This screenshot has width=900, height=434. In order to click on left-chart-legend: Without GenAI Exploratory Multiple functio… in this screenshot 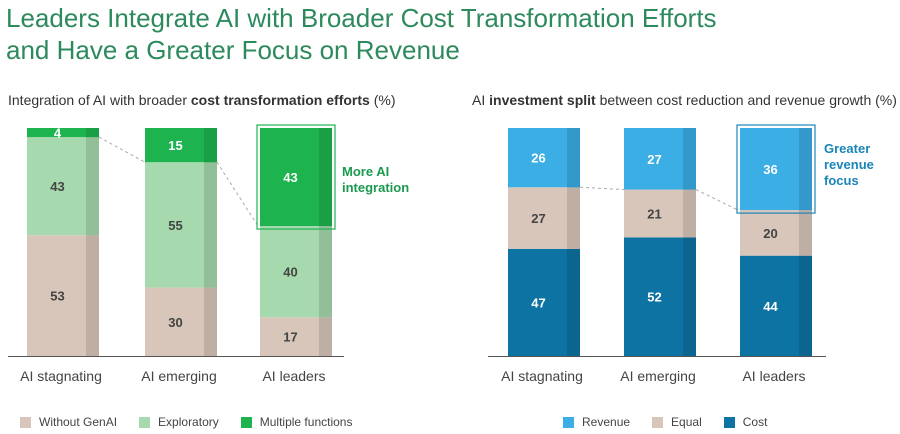, I will do `click(197, 422)`.